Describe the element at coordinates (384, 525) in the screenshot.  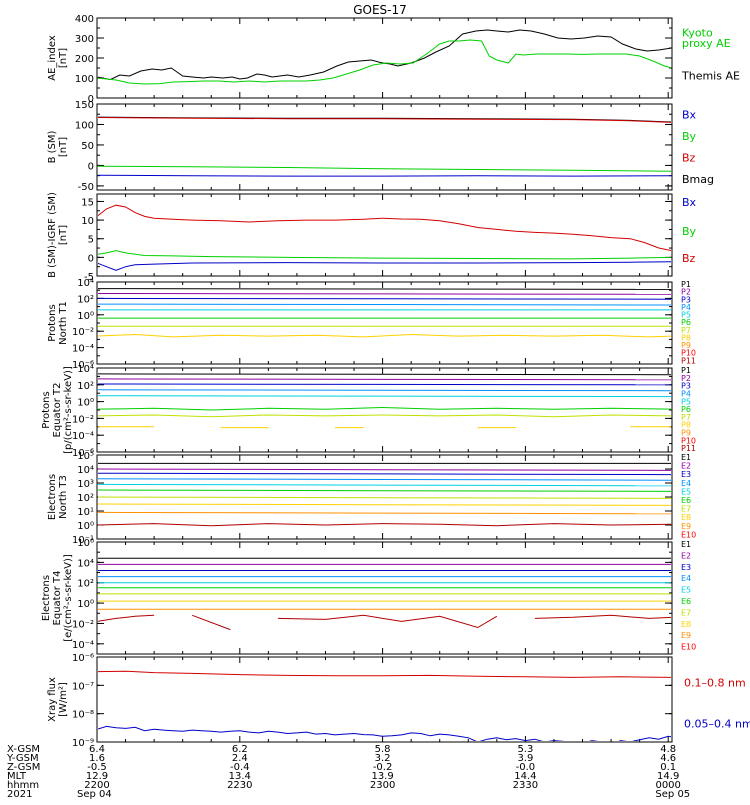
I see `series-e10` at that location.